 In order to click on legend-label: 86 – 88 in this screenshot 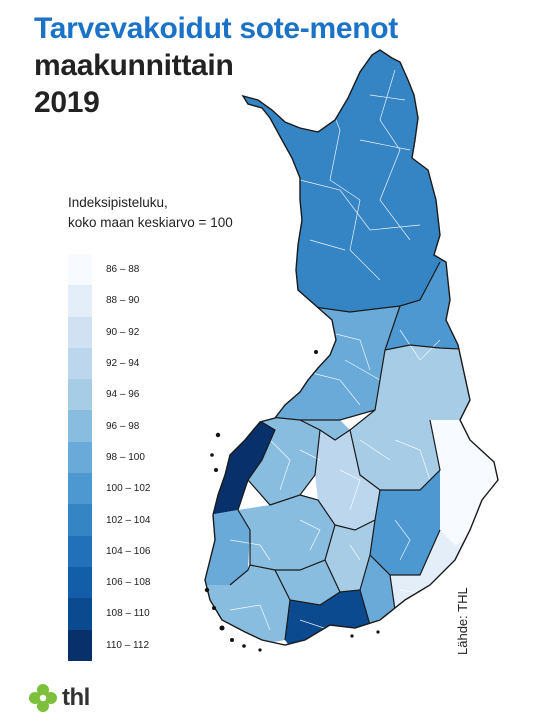, I will do `click(123, 270)`.